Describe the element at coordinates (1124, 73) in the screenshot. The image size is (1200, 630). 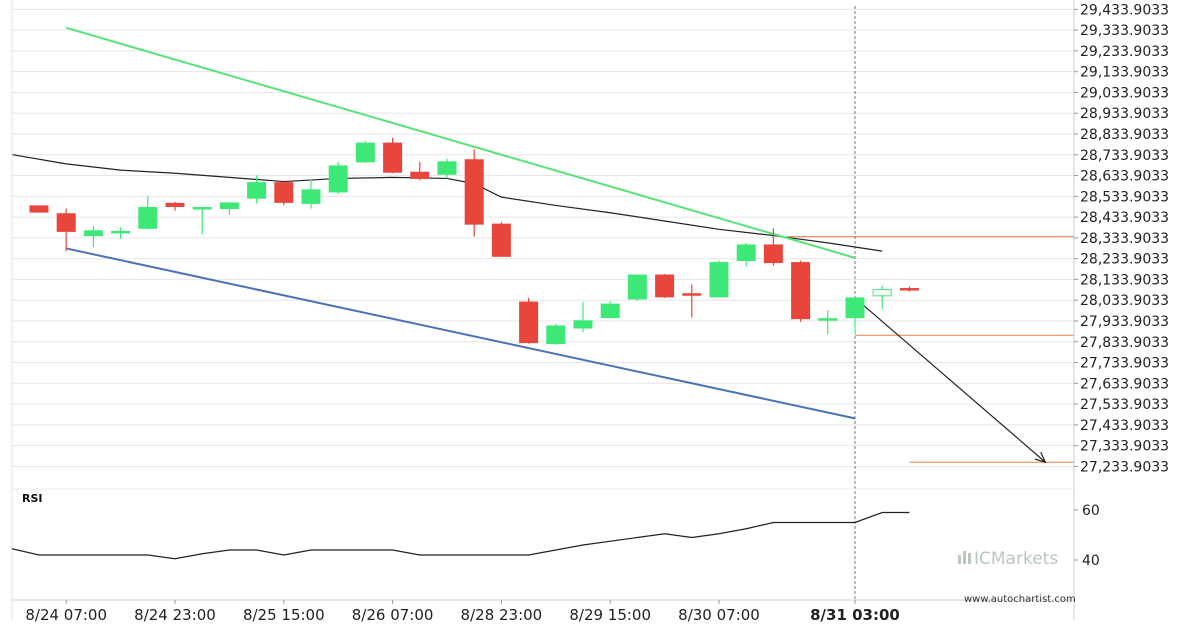
I see `price-tick-label: 29,133.9033` at that location.